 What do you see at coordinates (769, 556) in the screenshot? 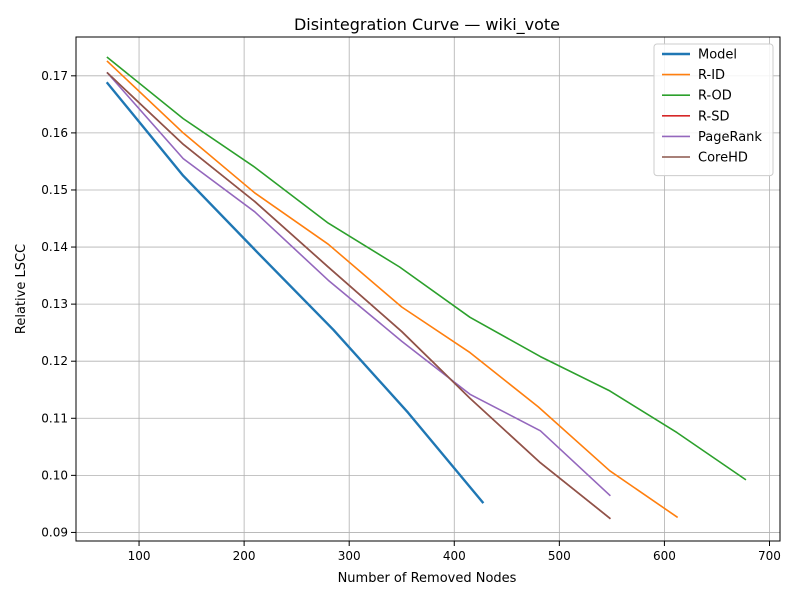
I see `x-tick-label: 700` at bounding box center [769, 556].